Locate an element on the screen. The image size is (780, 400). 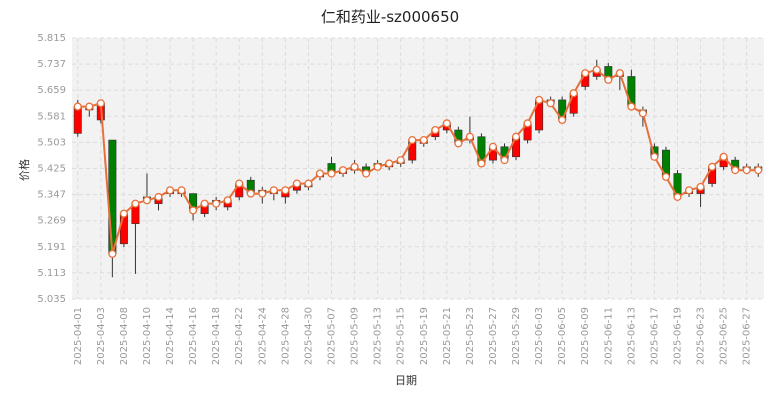
x-tick-label: 2025-05-13 is located at coordinates (378, 336).